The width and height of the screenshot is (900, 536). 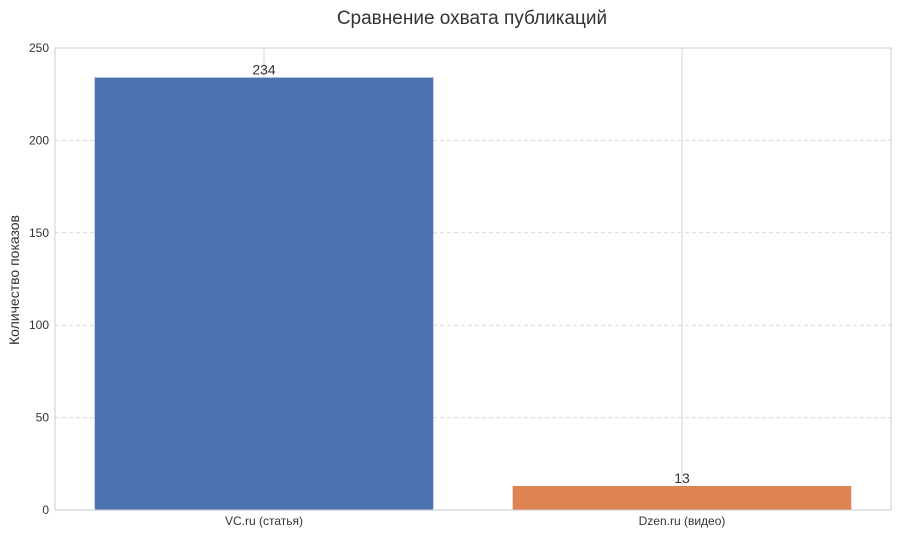 What do you see at coordinates (43, 418) in the screenshot?
I see `y-tick-label: 50` at bounding box center [43, 418].